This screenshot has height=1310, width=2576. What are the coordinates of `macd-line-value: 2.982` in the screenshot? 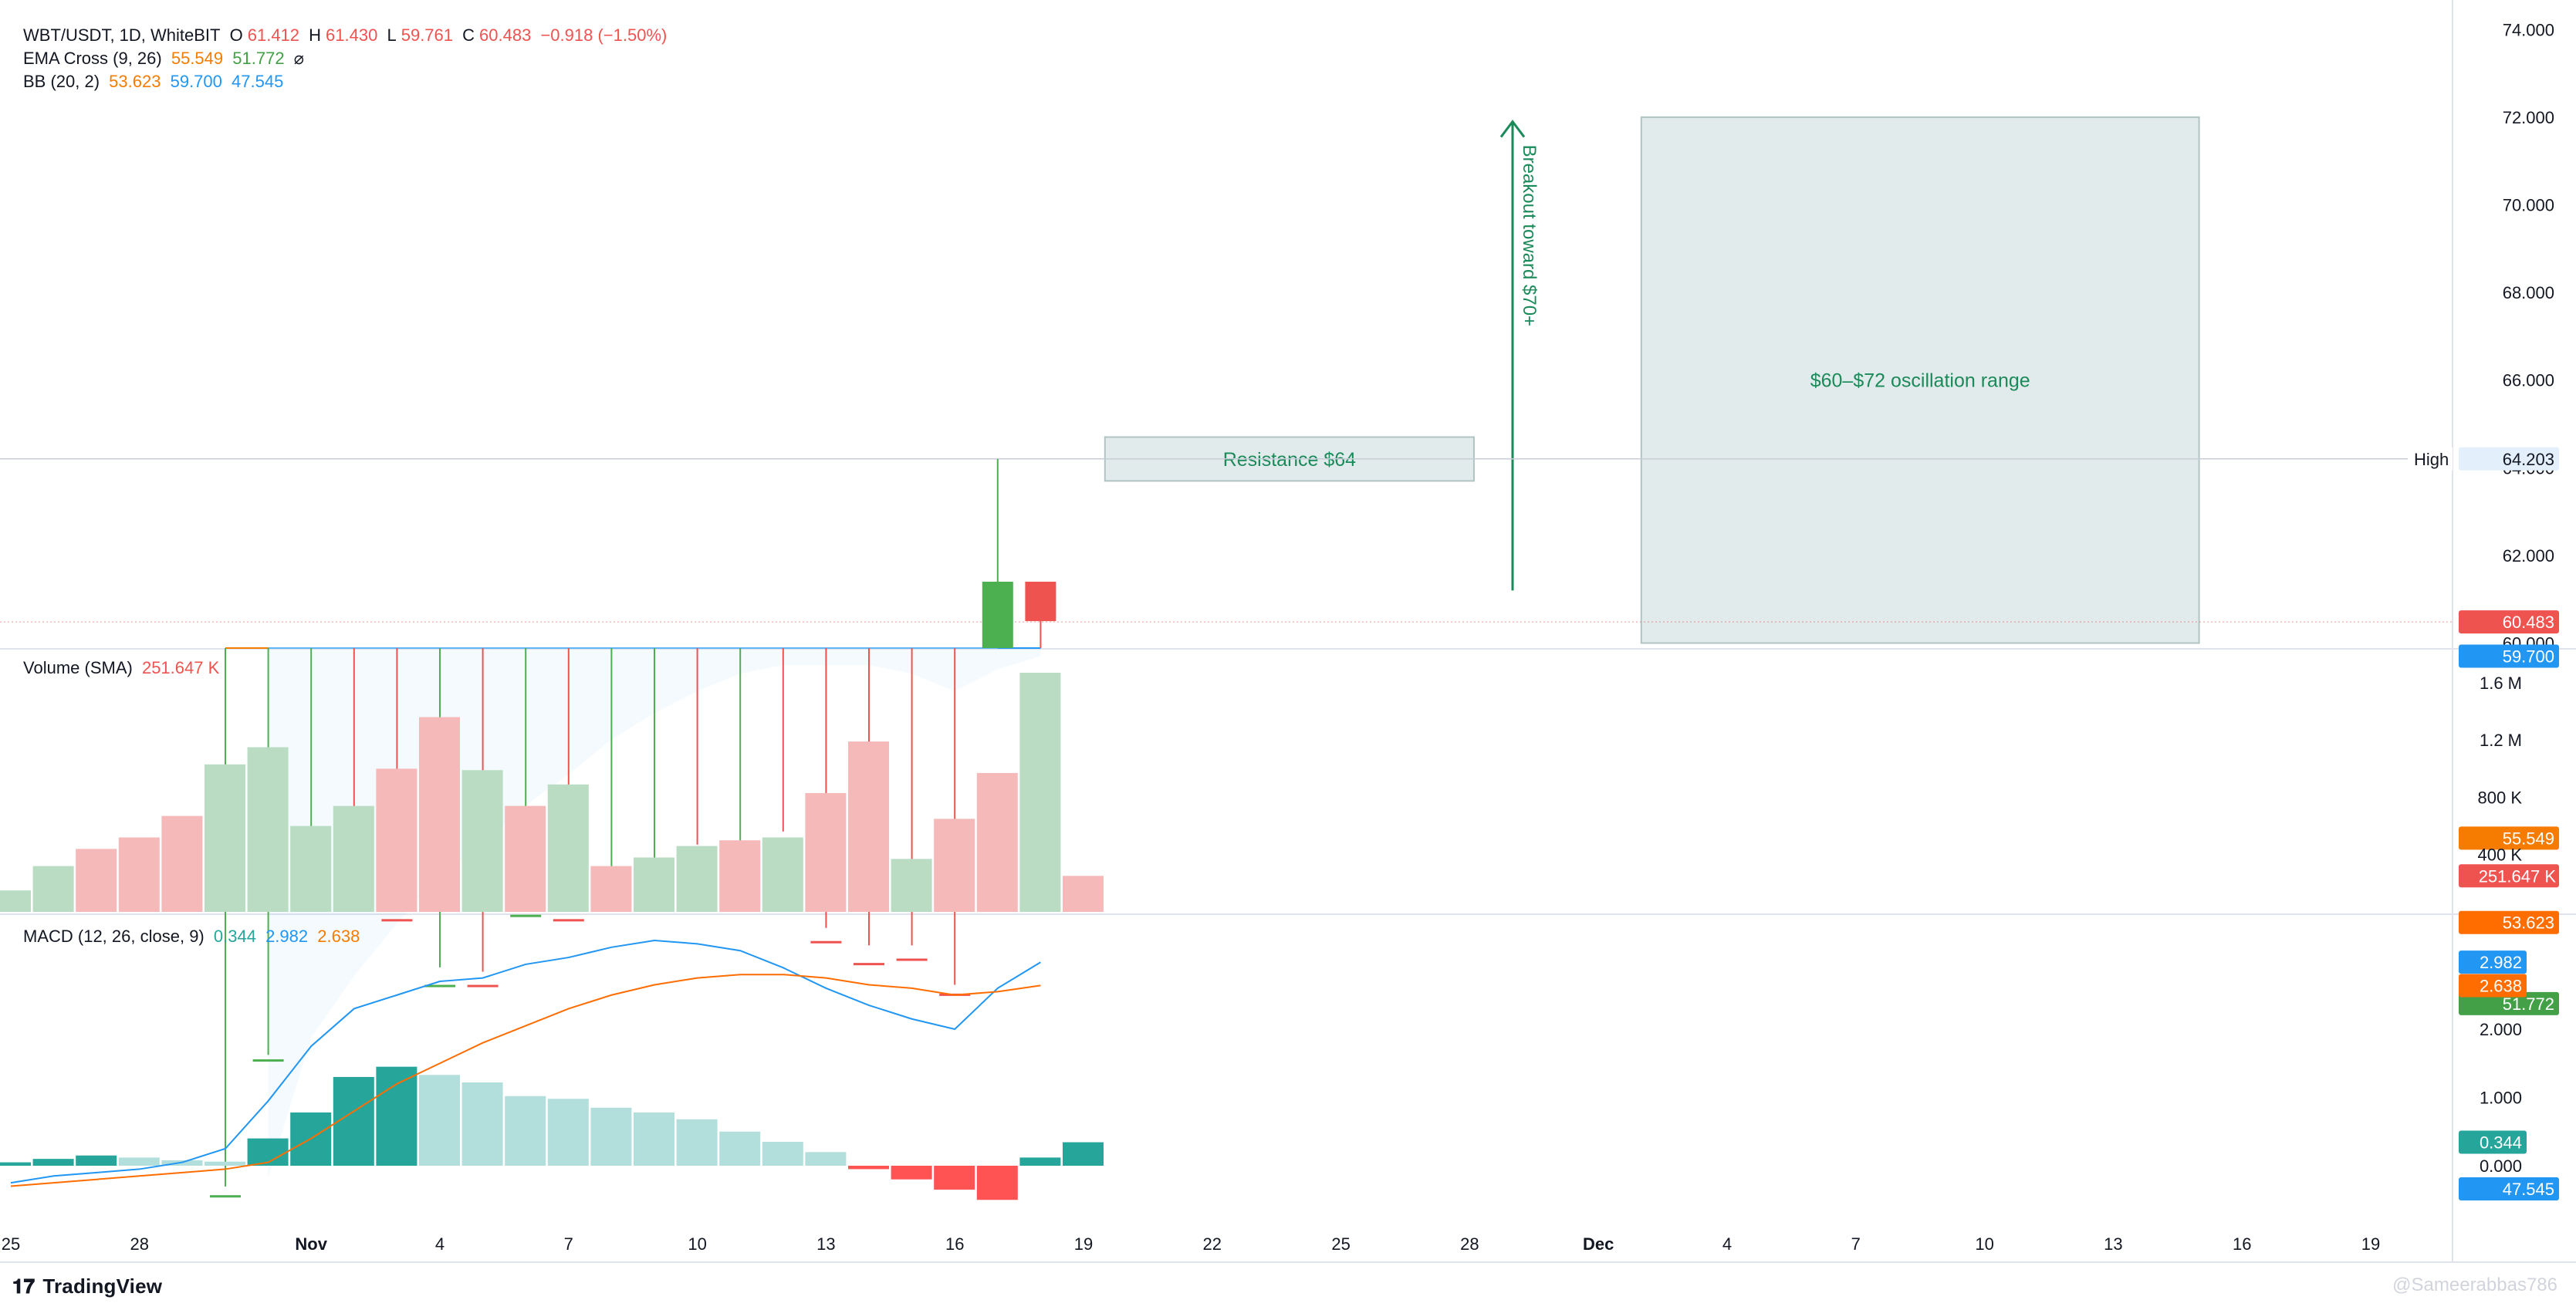 It's located at (287, 937).